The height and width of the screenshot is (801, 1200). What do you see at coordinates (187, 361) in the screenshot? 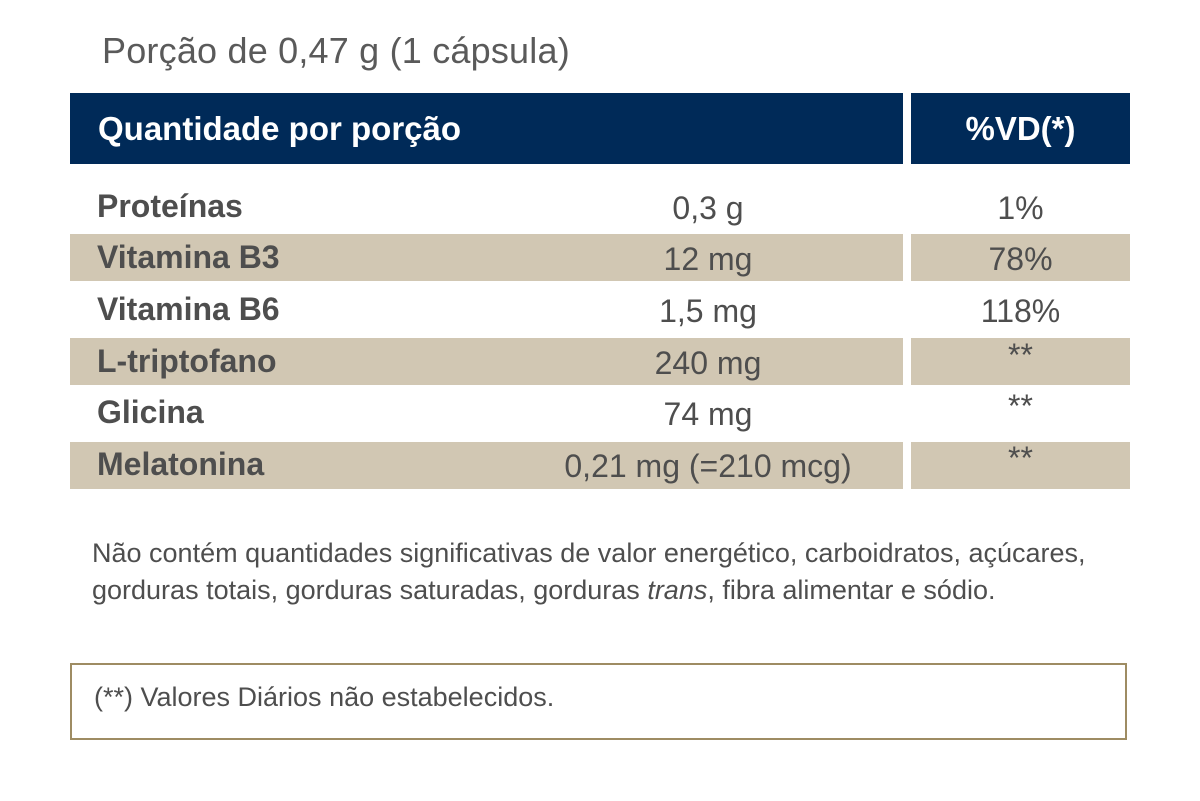
I see `nutrient-name: L-triptofano` at bounding box center [187, 361].